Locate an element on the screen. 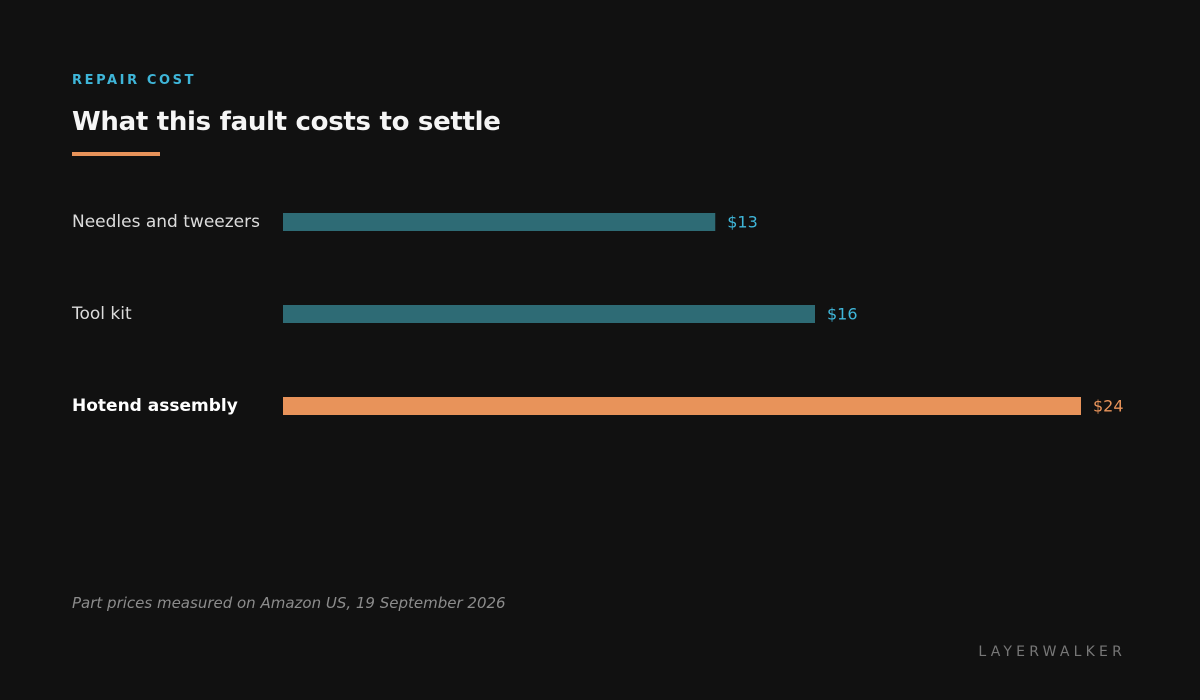 The height and width of the screenshot is (700, 1200). chart-eyebrow: REPAIR COST is located at coordinates (134, 80).